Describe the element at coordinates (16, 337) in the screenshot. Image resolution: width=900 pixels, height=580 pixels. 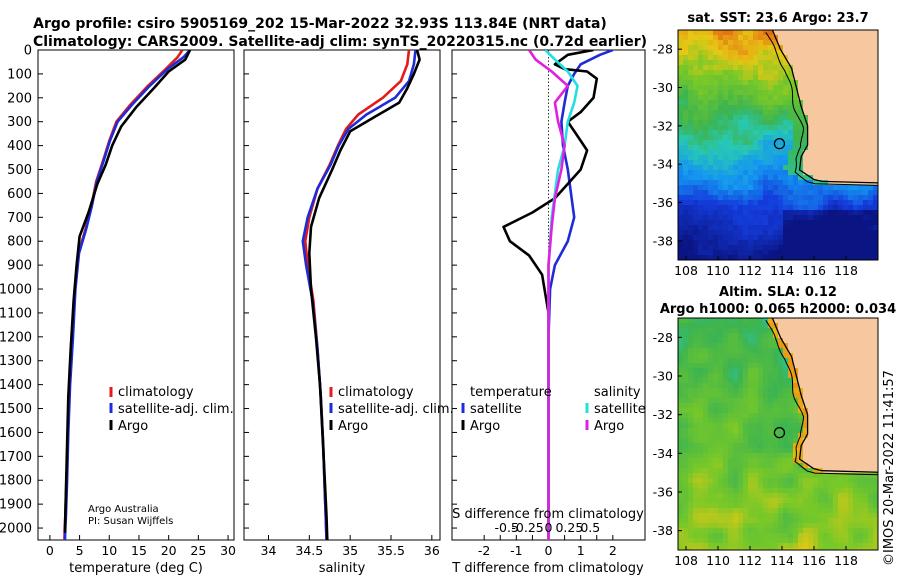
I see `ytick-label: 1200` at that location.